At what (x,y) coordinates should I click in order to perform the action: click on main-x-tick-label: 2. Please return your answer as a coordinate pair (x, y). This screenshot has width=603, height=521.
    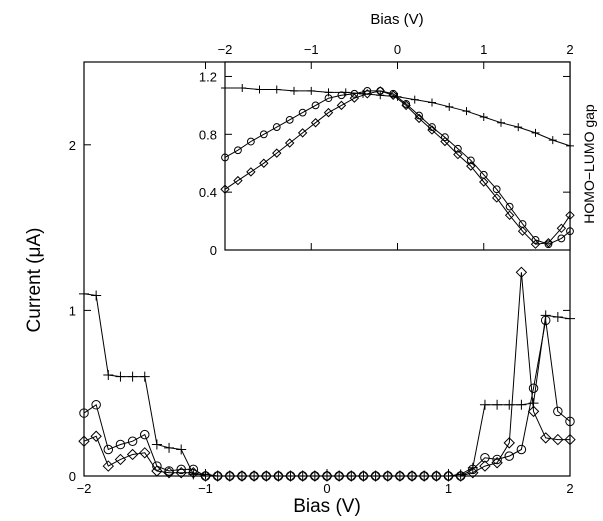
    Looking at the image, I should click on (569, 488).